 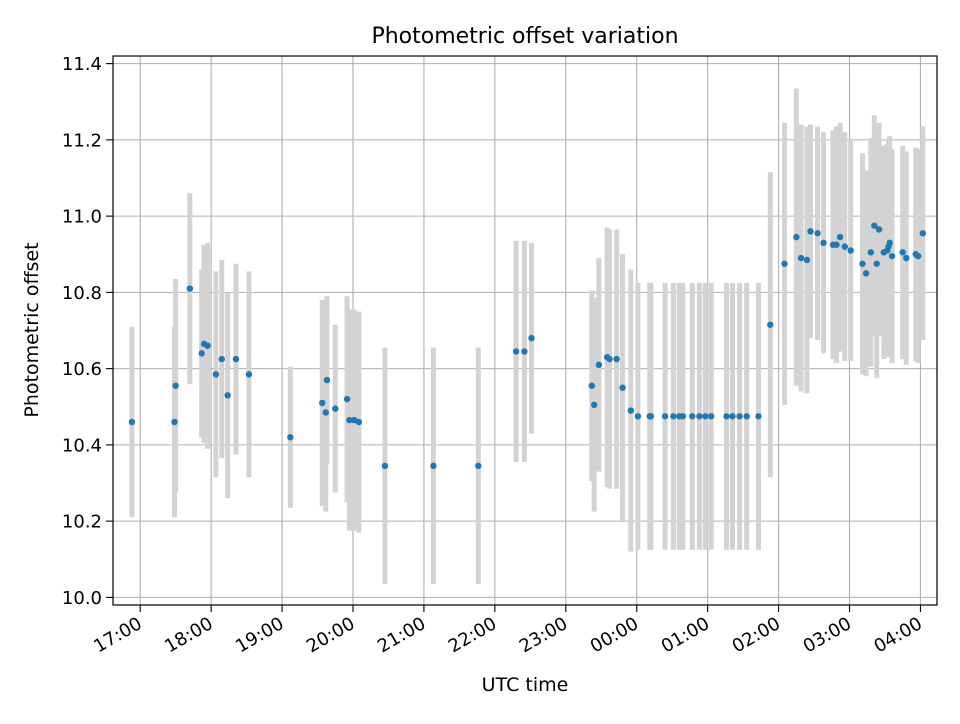 I want to click on y-axis-ticks: 10.0 10.2 10.4 10.6 10.8 11.0 11.2 11.4, so click(x=87, y=331).